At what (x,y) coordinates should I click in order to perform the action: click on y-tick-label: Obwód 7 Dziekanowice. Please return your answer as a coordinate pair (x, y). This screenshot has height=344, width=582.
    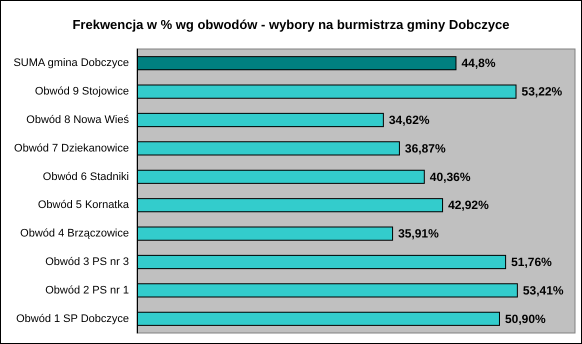
    Looking at the image, I should click on (71, 148).